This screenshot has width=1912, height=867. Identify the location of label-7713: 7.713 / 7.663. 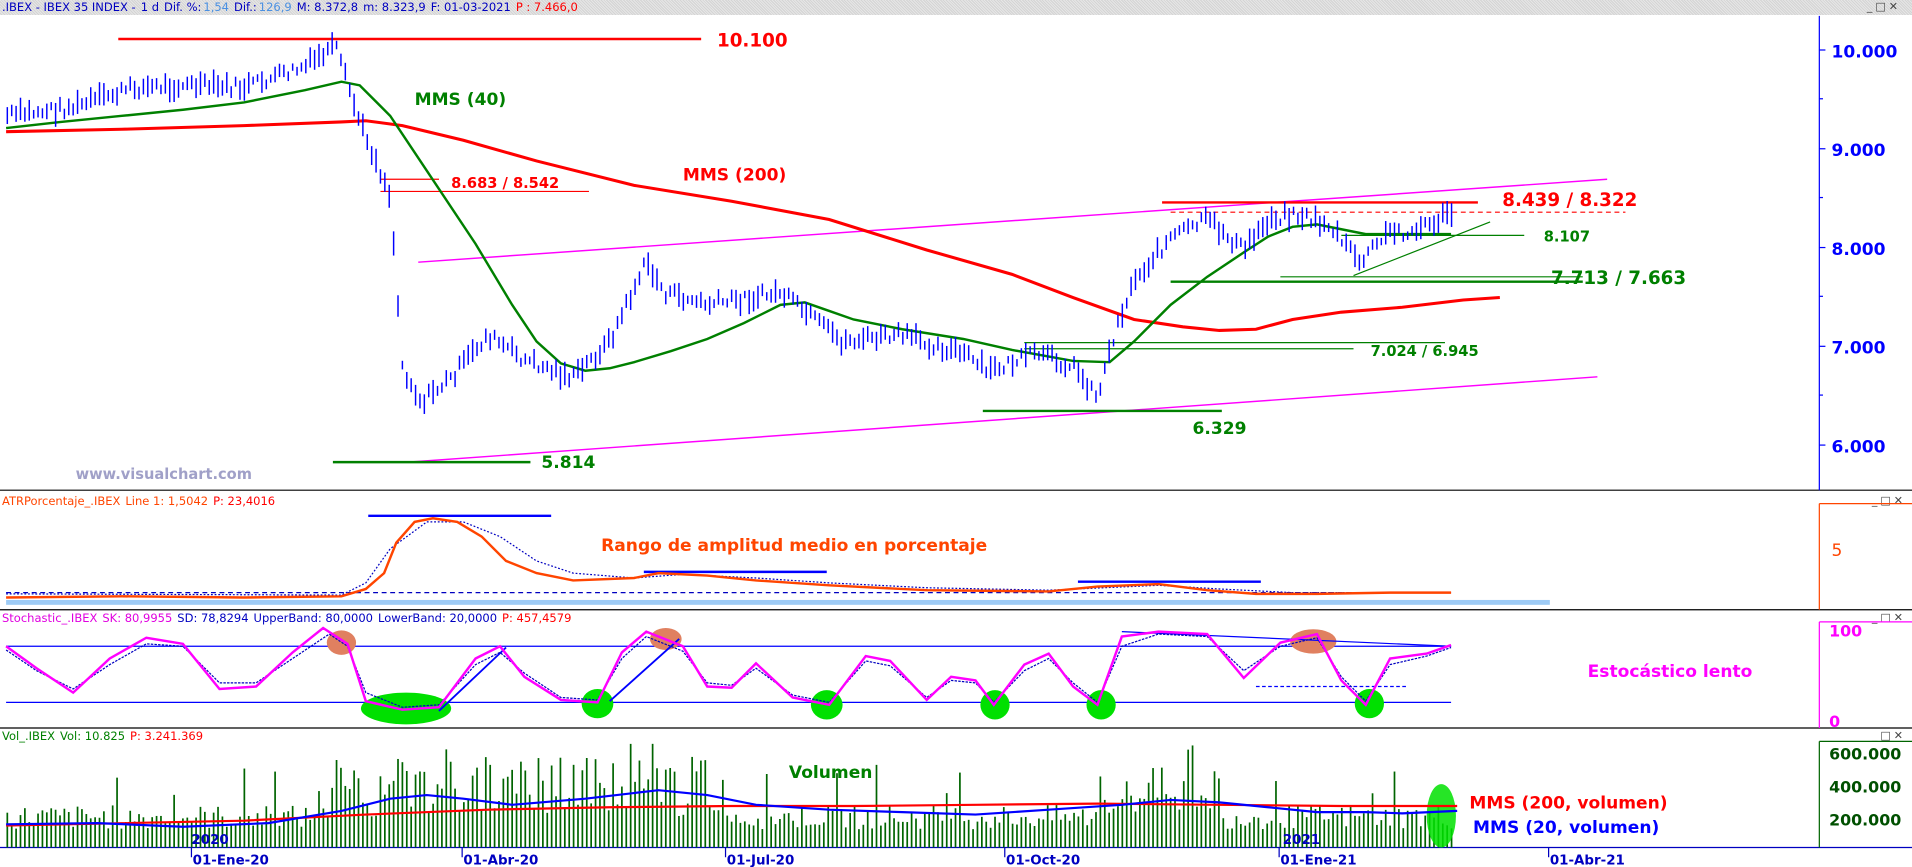
(1618, 278).